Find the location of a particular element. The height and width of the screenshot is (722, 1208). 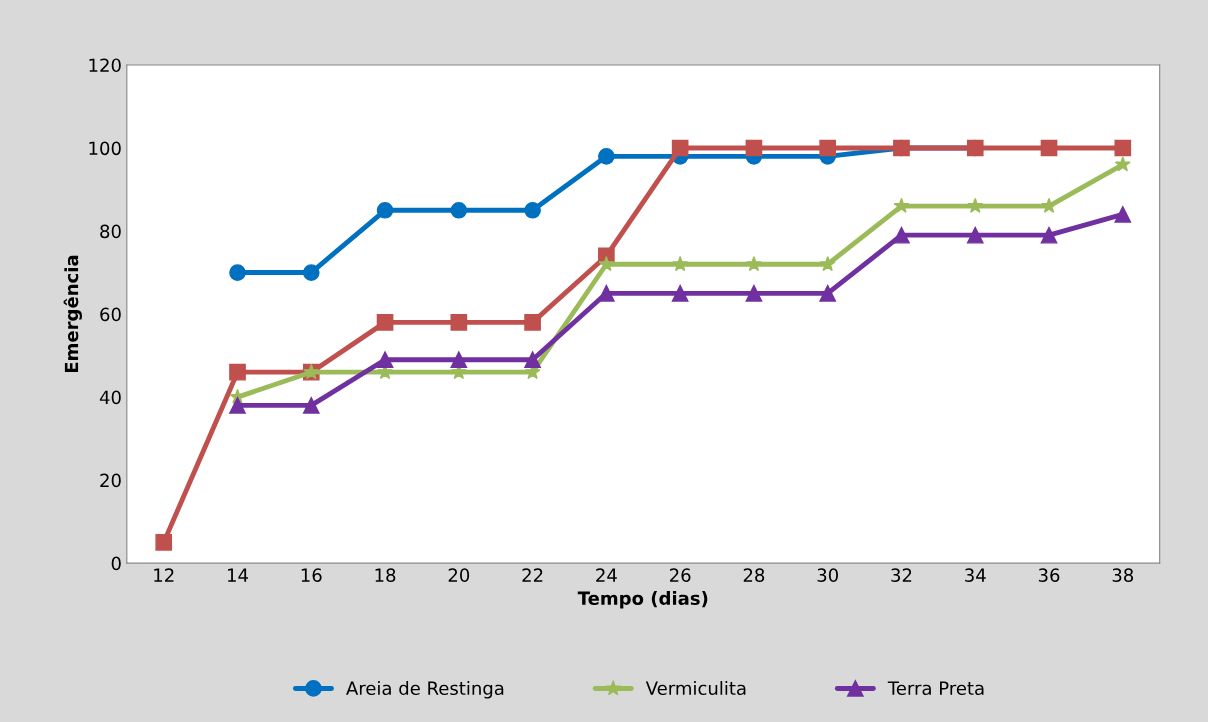

y-tick-label: 40 is located at coordinates (110, 397).